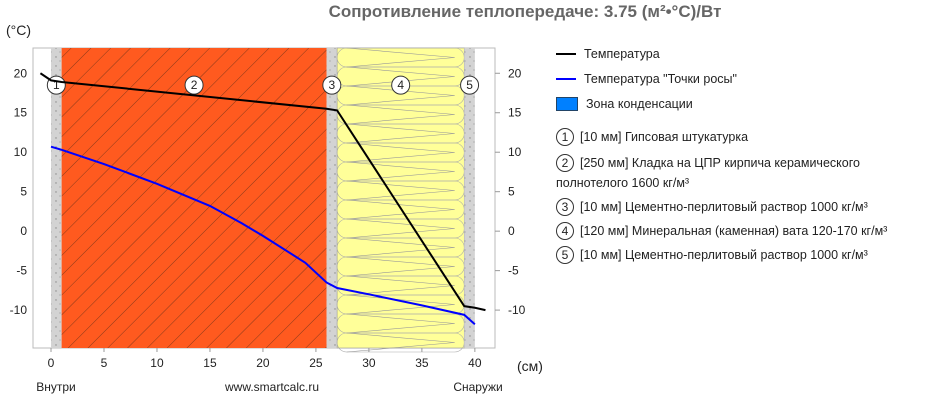 The width and height of the screenshot is (939, 406). Describe the element at coordinates (56, 387) in the screenshot. I see `inside-label: Внутри` at that location.